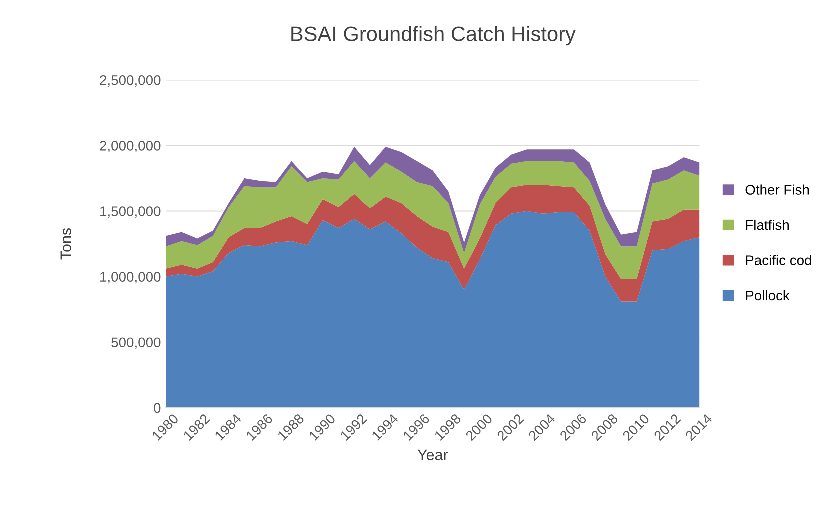 The height and width of the screenshot is (517, 839). Describe the element at coordinates (130, 146) in the screenshot. I see `y-tick-label: 2,000,000` at that location.